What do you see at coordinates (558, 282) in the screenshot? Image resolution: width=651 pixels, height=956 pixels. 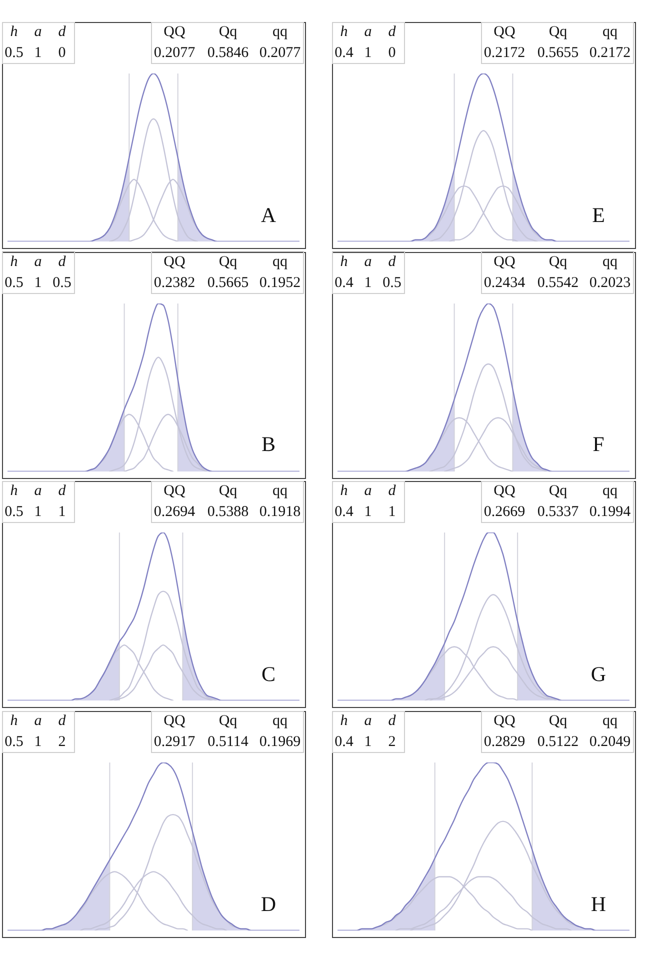 I see `text: 0.5542` at bounding box center [558, 282].